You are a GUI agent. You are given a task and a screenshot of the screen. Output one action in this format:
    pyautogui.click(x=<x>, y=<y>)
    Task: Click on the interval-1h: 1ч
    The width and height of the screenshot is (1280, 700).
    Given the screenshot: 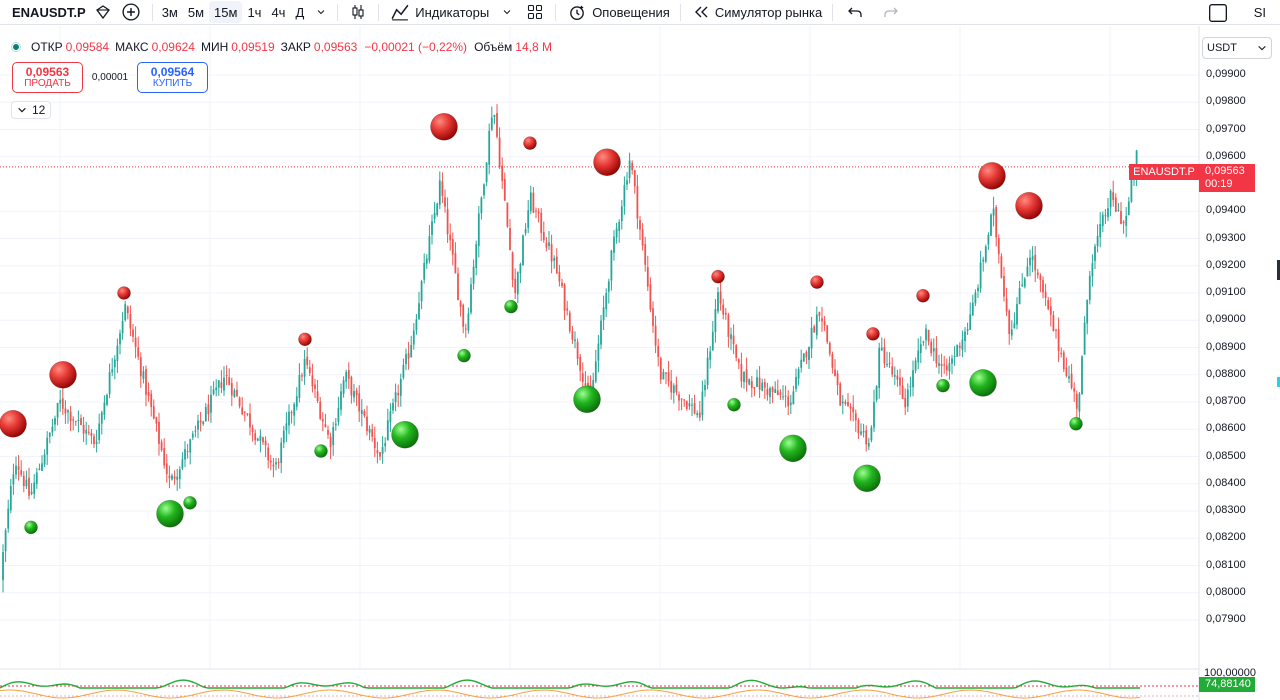 What is the action you would take?
    pyautogui.click(x=254, y=12)
    